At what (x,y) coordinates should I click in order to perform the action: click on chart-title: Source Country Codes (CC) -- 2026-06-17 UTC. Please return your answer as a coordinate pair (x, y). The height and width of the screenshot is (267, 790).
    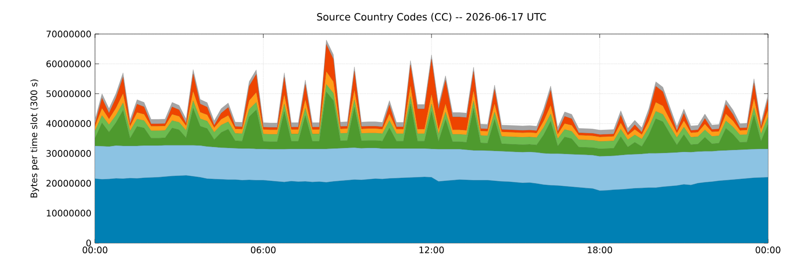
    Looking at the image, I should click on (431, 17).